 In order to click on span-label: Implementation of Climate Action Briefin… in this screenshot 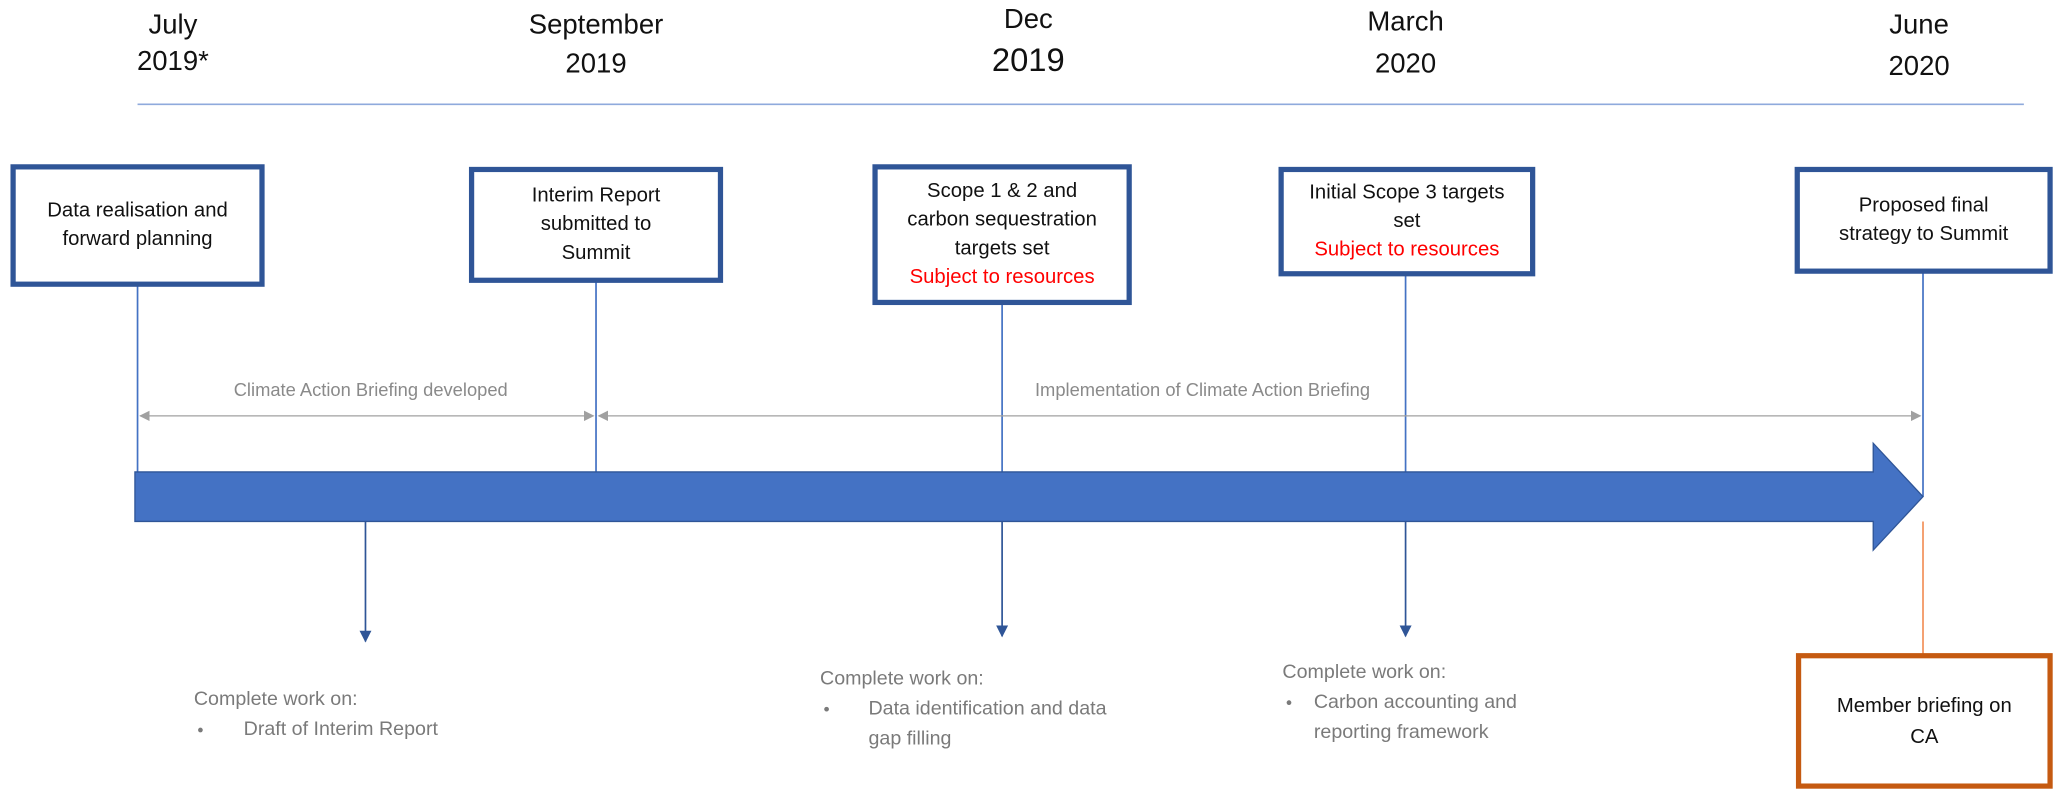, I will do `click(1202, 389)`.